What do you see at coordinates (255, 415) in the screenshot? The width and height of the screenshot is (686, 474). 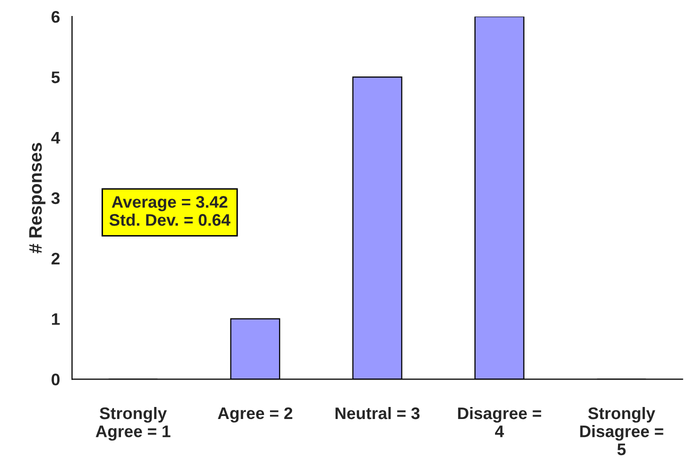 I see `x-tick-label: Agree = 2` at bounding box center [255, 415].